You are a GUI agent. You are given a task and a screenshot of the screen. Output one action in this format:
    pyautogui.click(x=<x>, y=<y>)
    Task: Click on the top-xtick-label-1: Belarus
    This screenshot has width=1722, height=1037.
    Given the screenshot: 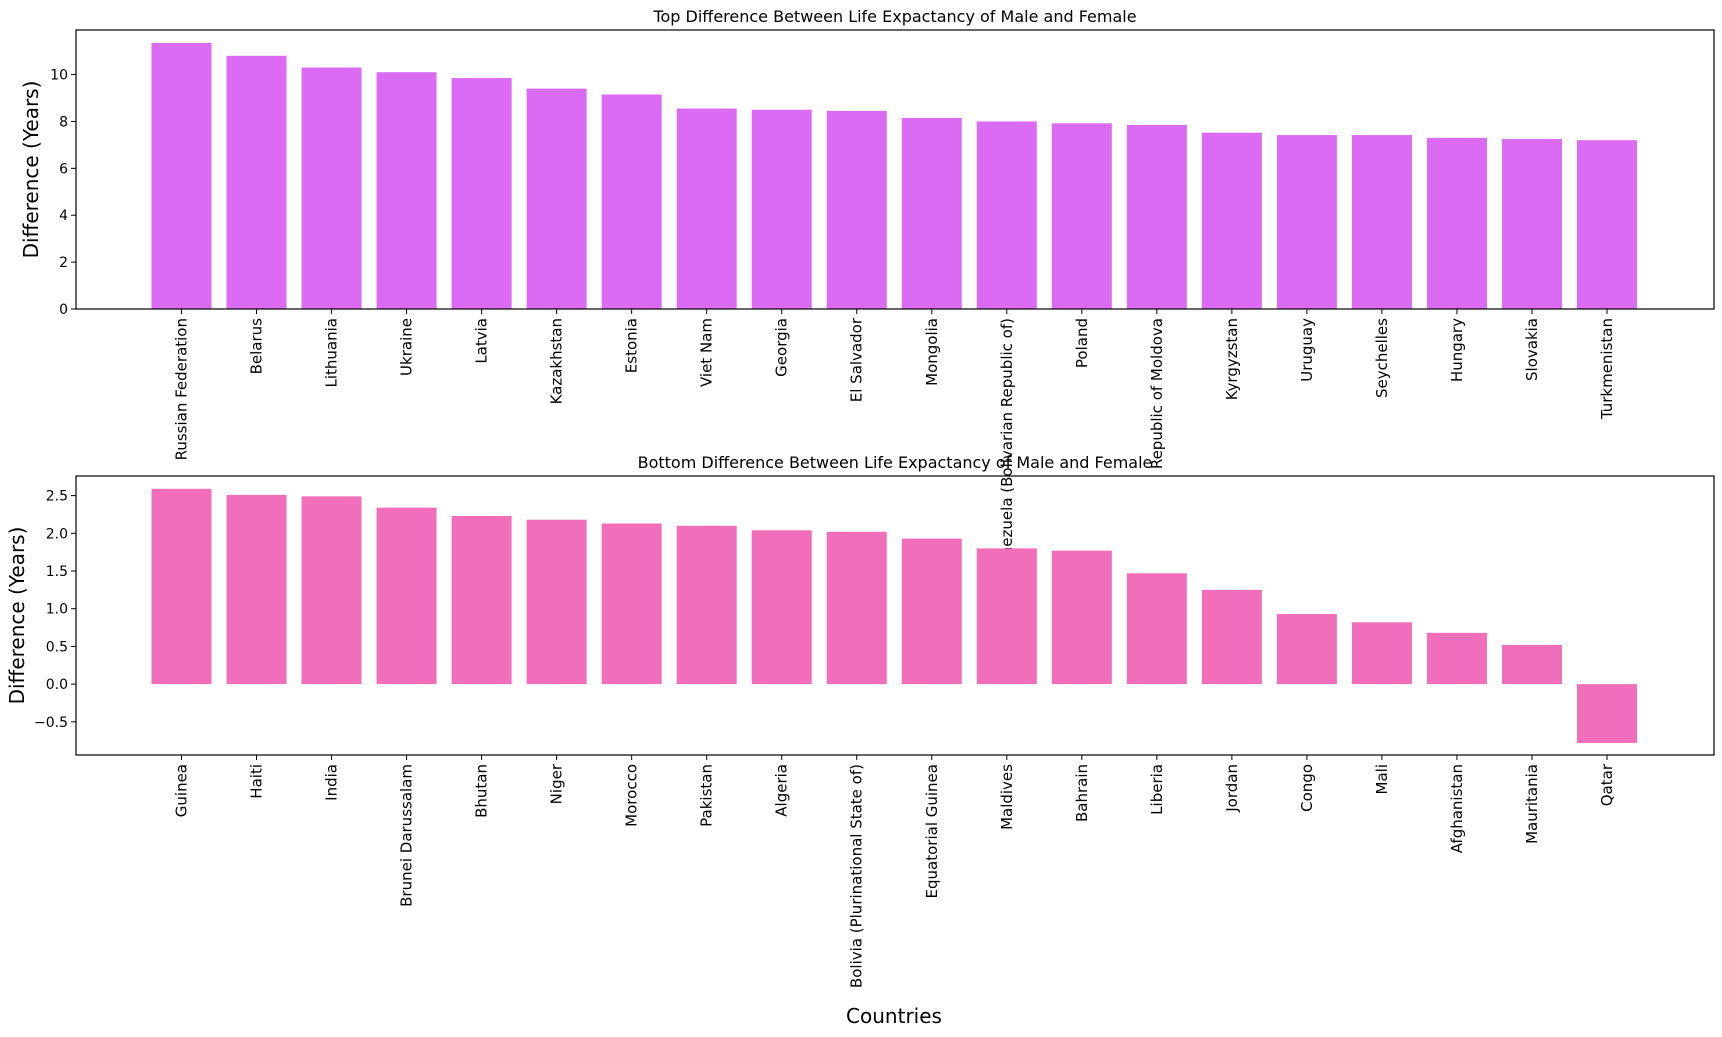 What is the action you would take?
    pyautogui.click(x=257, y=346)
    